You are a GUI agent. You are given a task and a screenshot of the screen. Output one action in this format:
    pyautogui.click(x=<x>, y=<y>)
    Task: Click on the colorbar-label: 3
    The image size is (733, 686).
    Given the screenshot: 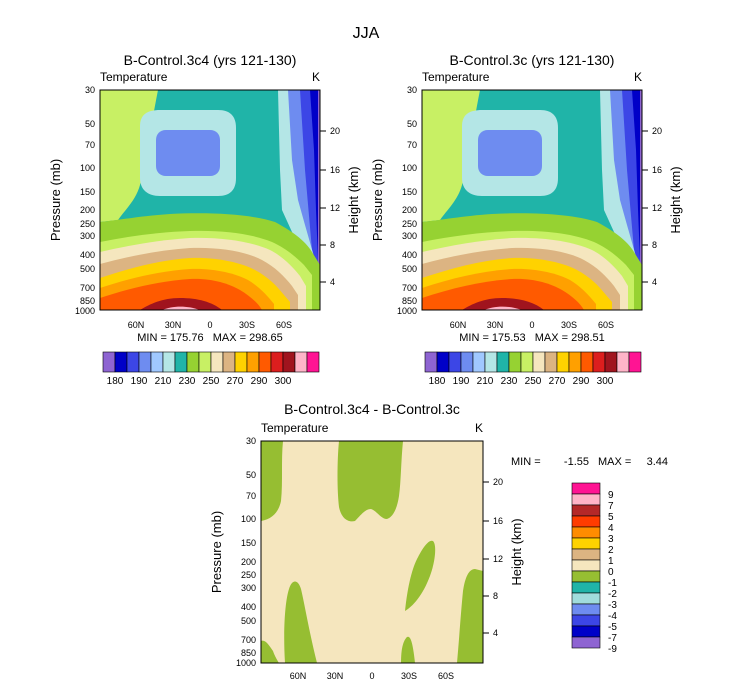 What is the action you would take?
    pyautogui.click(x=611, y=539)
    